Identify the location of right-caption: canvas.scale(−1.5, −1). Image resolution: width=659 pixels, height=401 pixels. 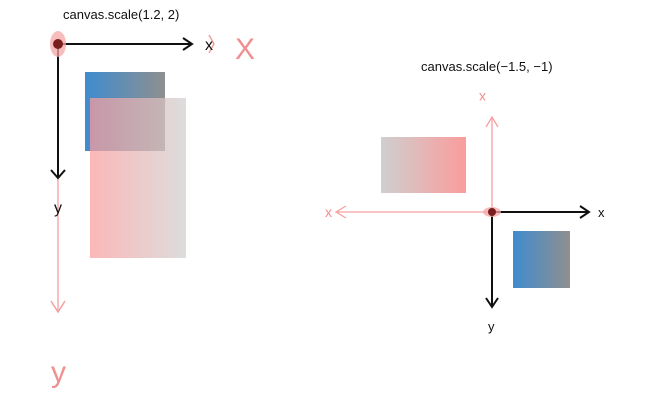
(487, 66).